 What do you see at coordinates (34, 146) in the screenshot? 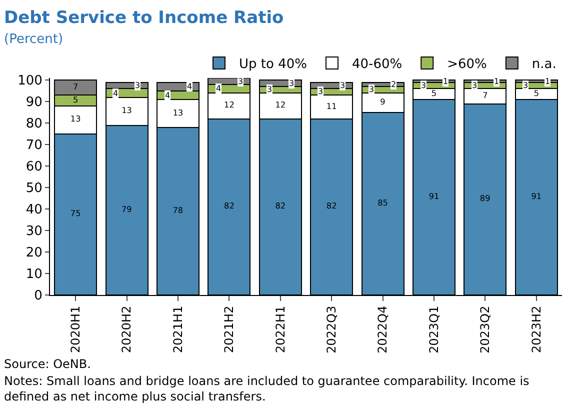
I see `y-tick-label: 70` at bounding box center [34, 146].